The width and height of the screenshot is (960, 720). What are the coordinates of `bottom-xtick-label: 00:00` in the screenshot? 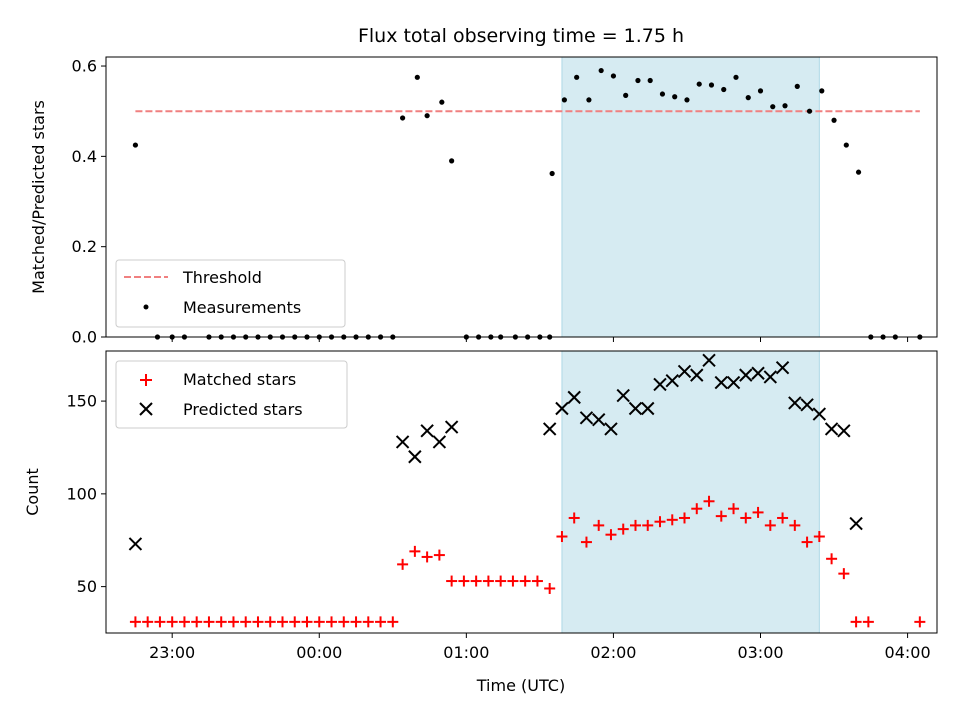 It's located at (319, 652).